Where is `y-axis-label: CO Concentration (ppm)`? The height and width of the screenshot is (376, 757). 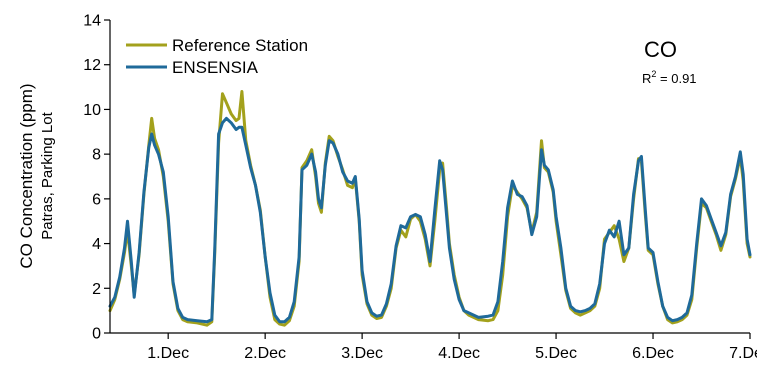
y-axis-label: CO Concentration (ppm) is located at coordinates (26, 175).